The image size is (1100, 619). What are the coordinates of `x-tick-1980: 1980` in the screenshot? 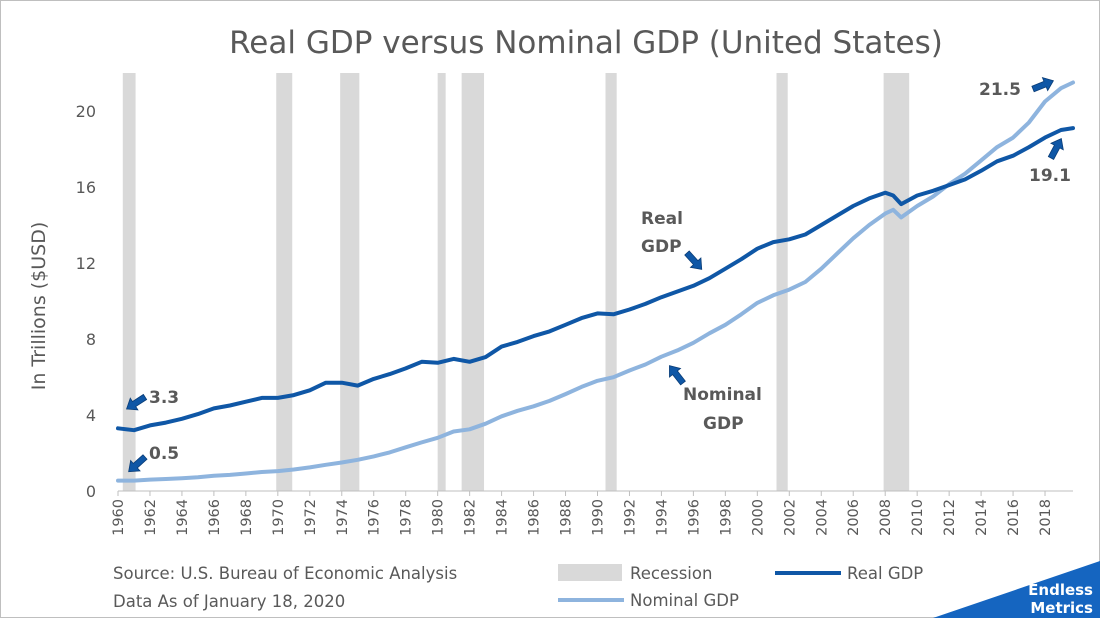 It's located at (439, 517).